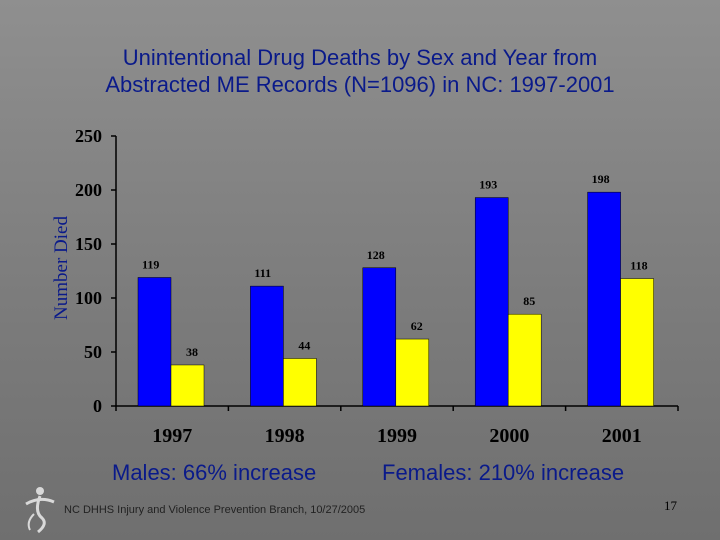 This screenshot has height=540, width=720. Describe the element at coordinates (88, 244) in the screenshot. I see `y-tick-label: 150` at that location.